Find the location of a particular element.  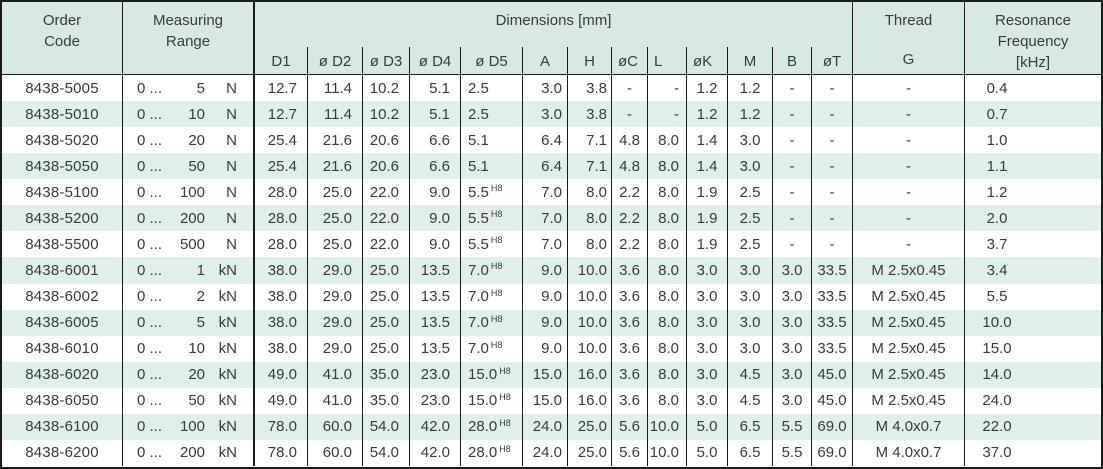

cell-d2: 25.0 is located at coordinates (335, 244).